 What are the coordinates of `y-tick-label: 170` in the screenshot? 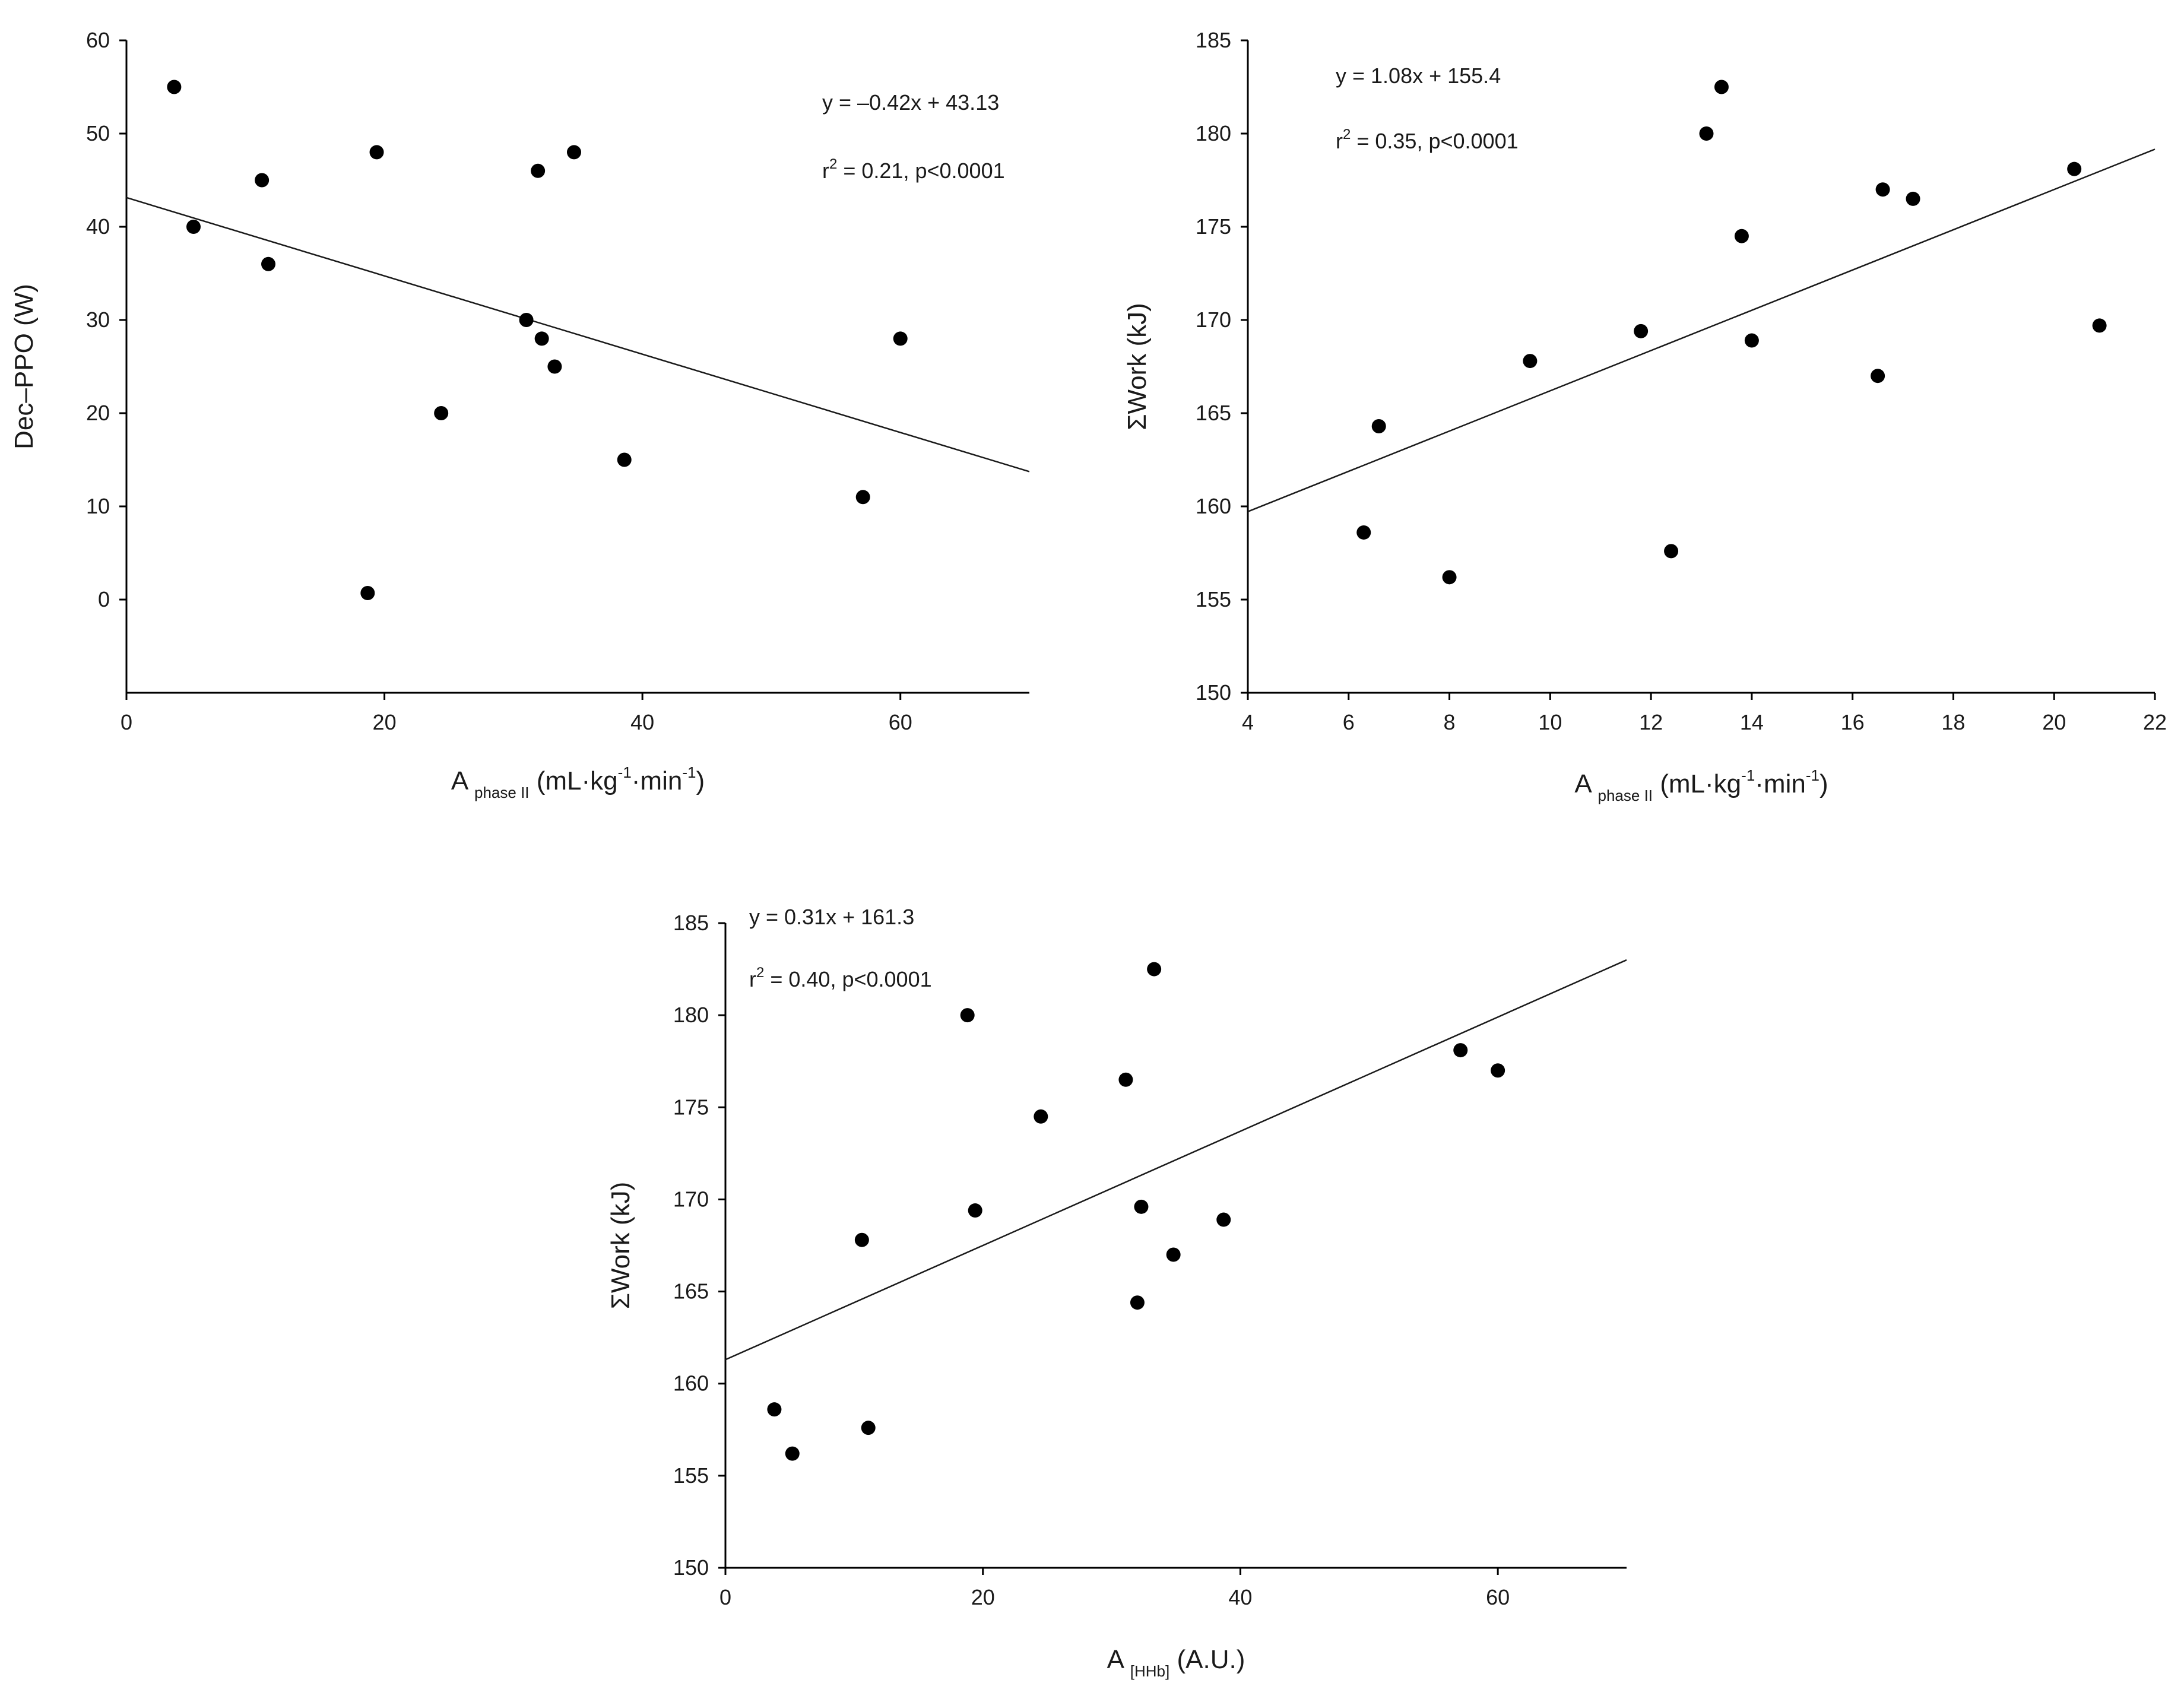 It's located at (691, 1199).